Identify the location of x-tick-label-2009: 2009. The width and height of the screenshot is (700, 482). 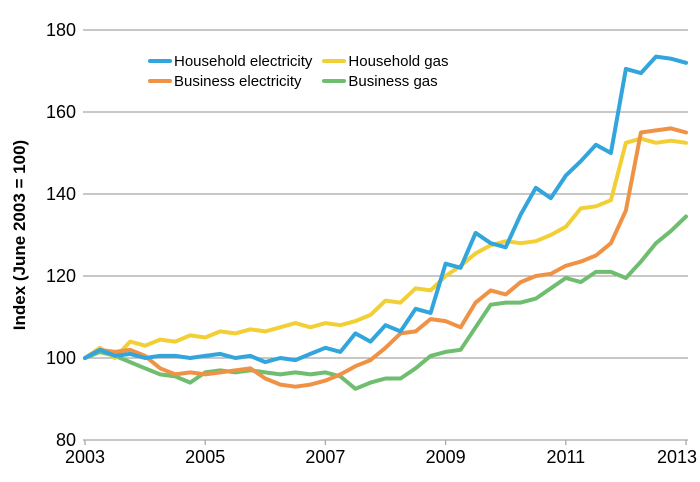
(446, 457).